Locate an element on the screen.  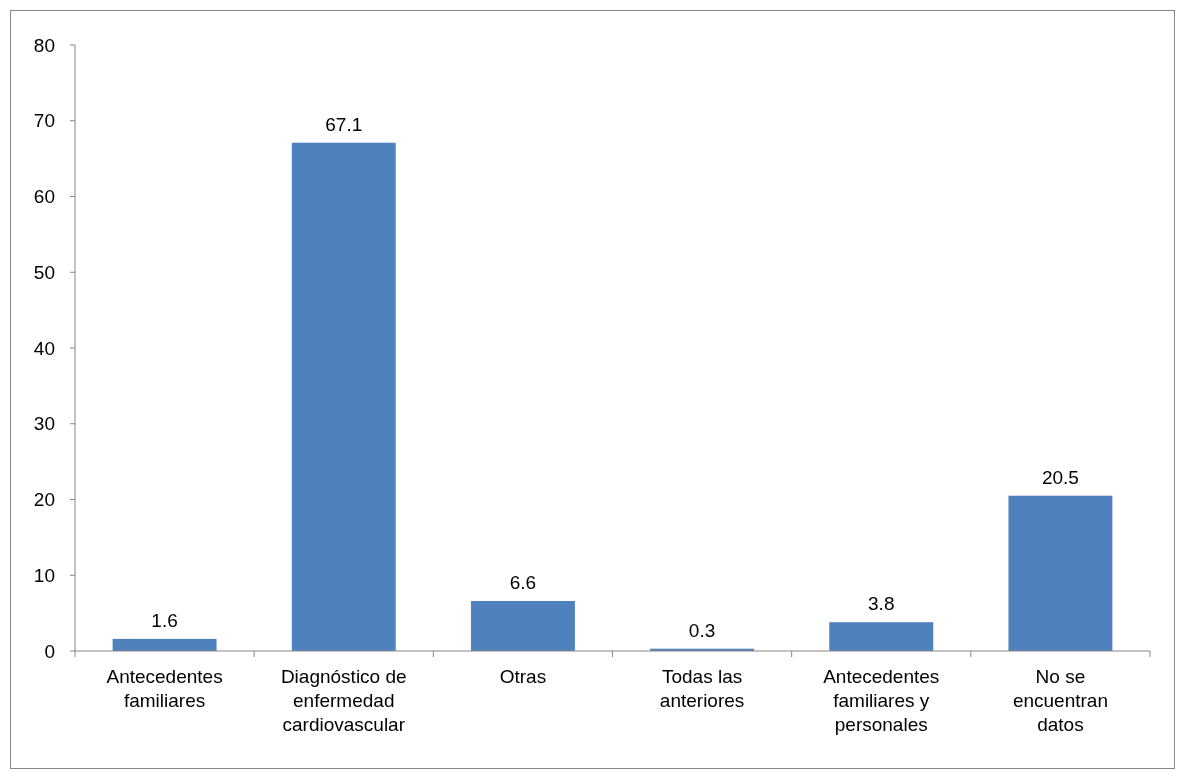
data-label: 6.6 is located at coordinates (523, 583).